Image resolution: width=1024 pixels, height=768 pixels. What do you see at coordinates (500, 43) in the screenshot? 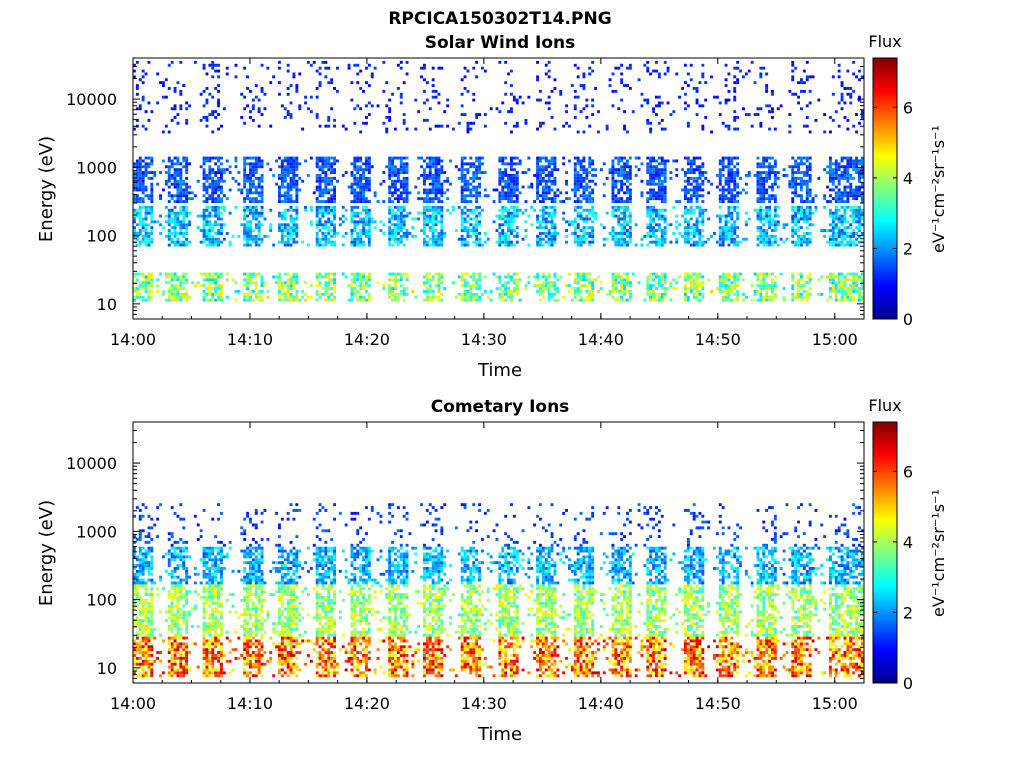
I see `panel-title: Solar Wind Ions` at bounding box center [500, 43].